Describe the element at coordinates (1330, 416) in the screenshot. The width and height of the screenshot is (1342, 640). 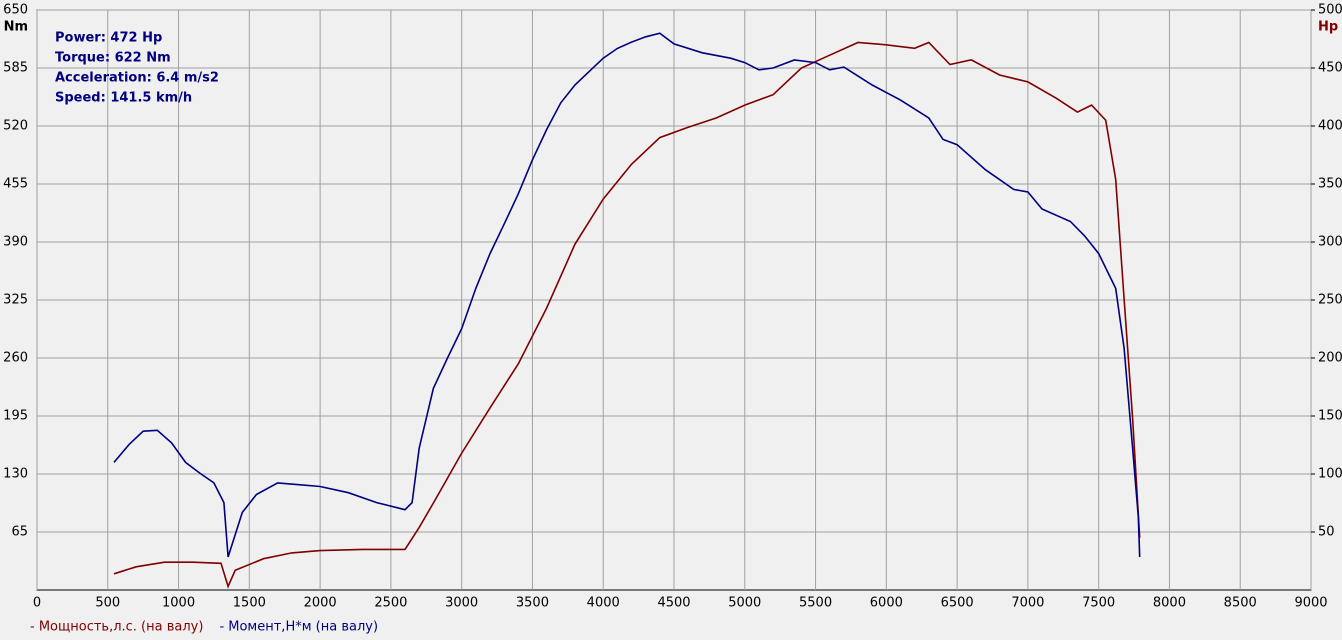
I see `y2-tick-label: 150` at that location.